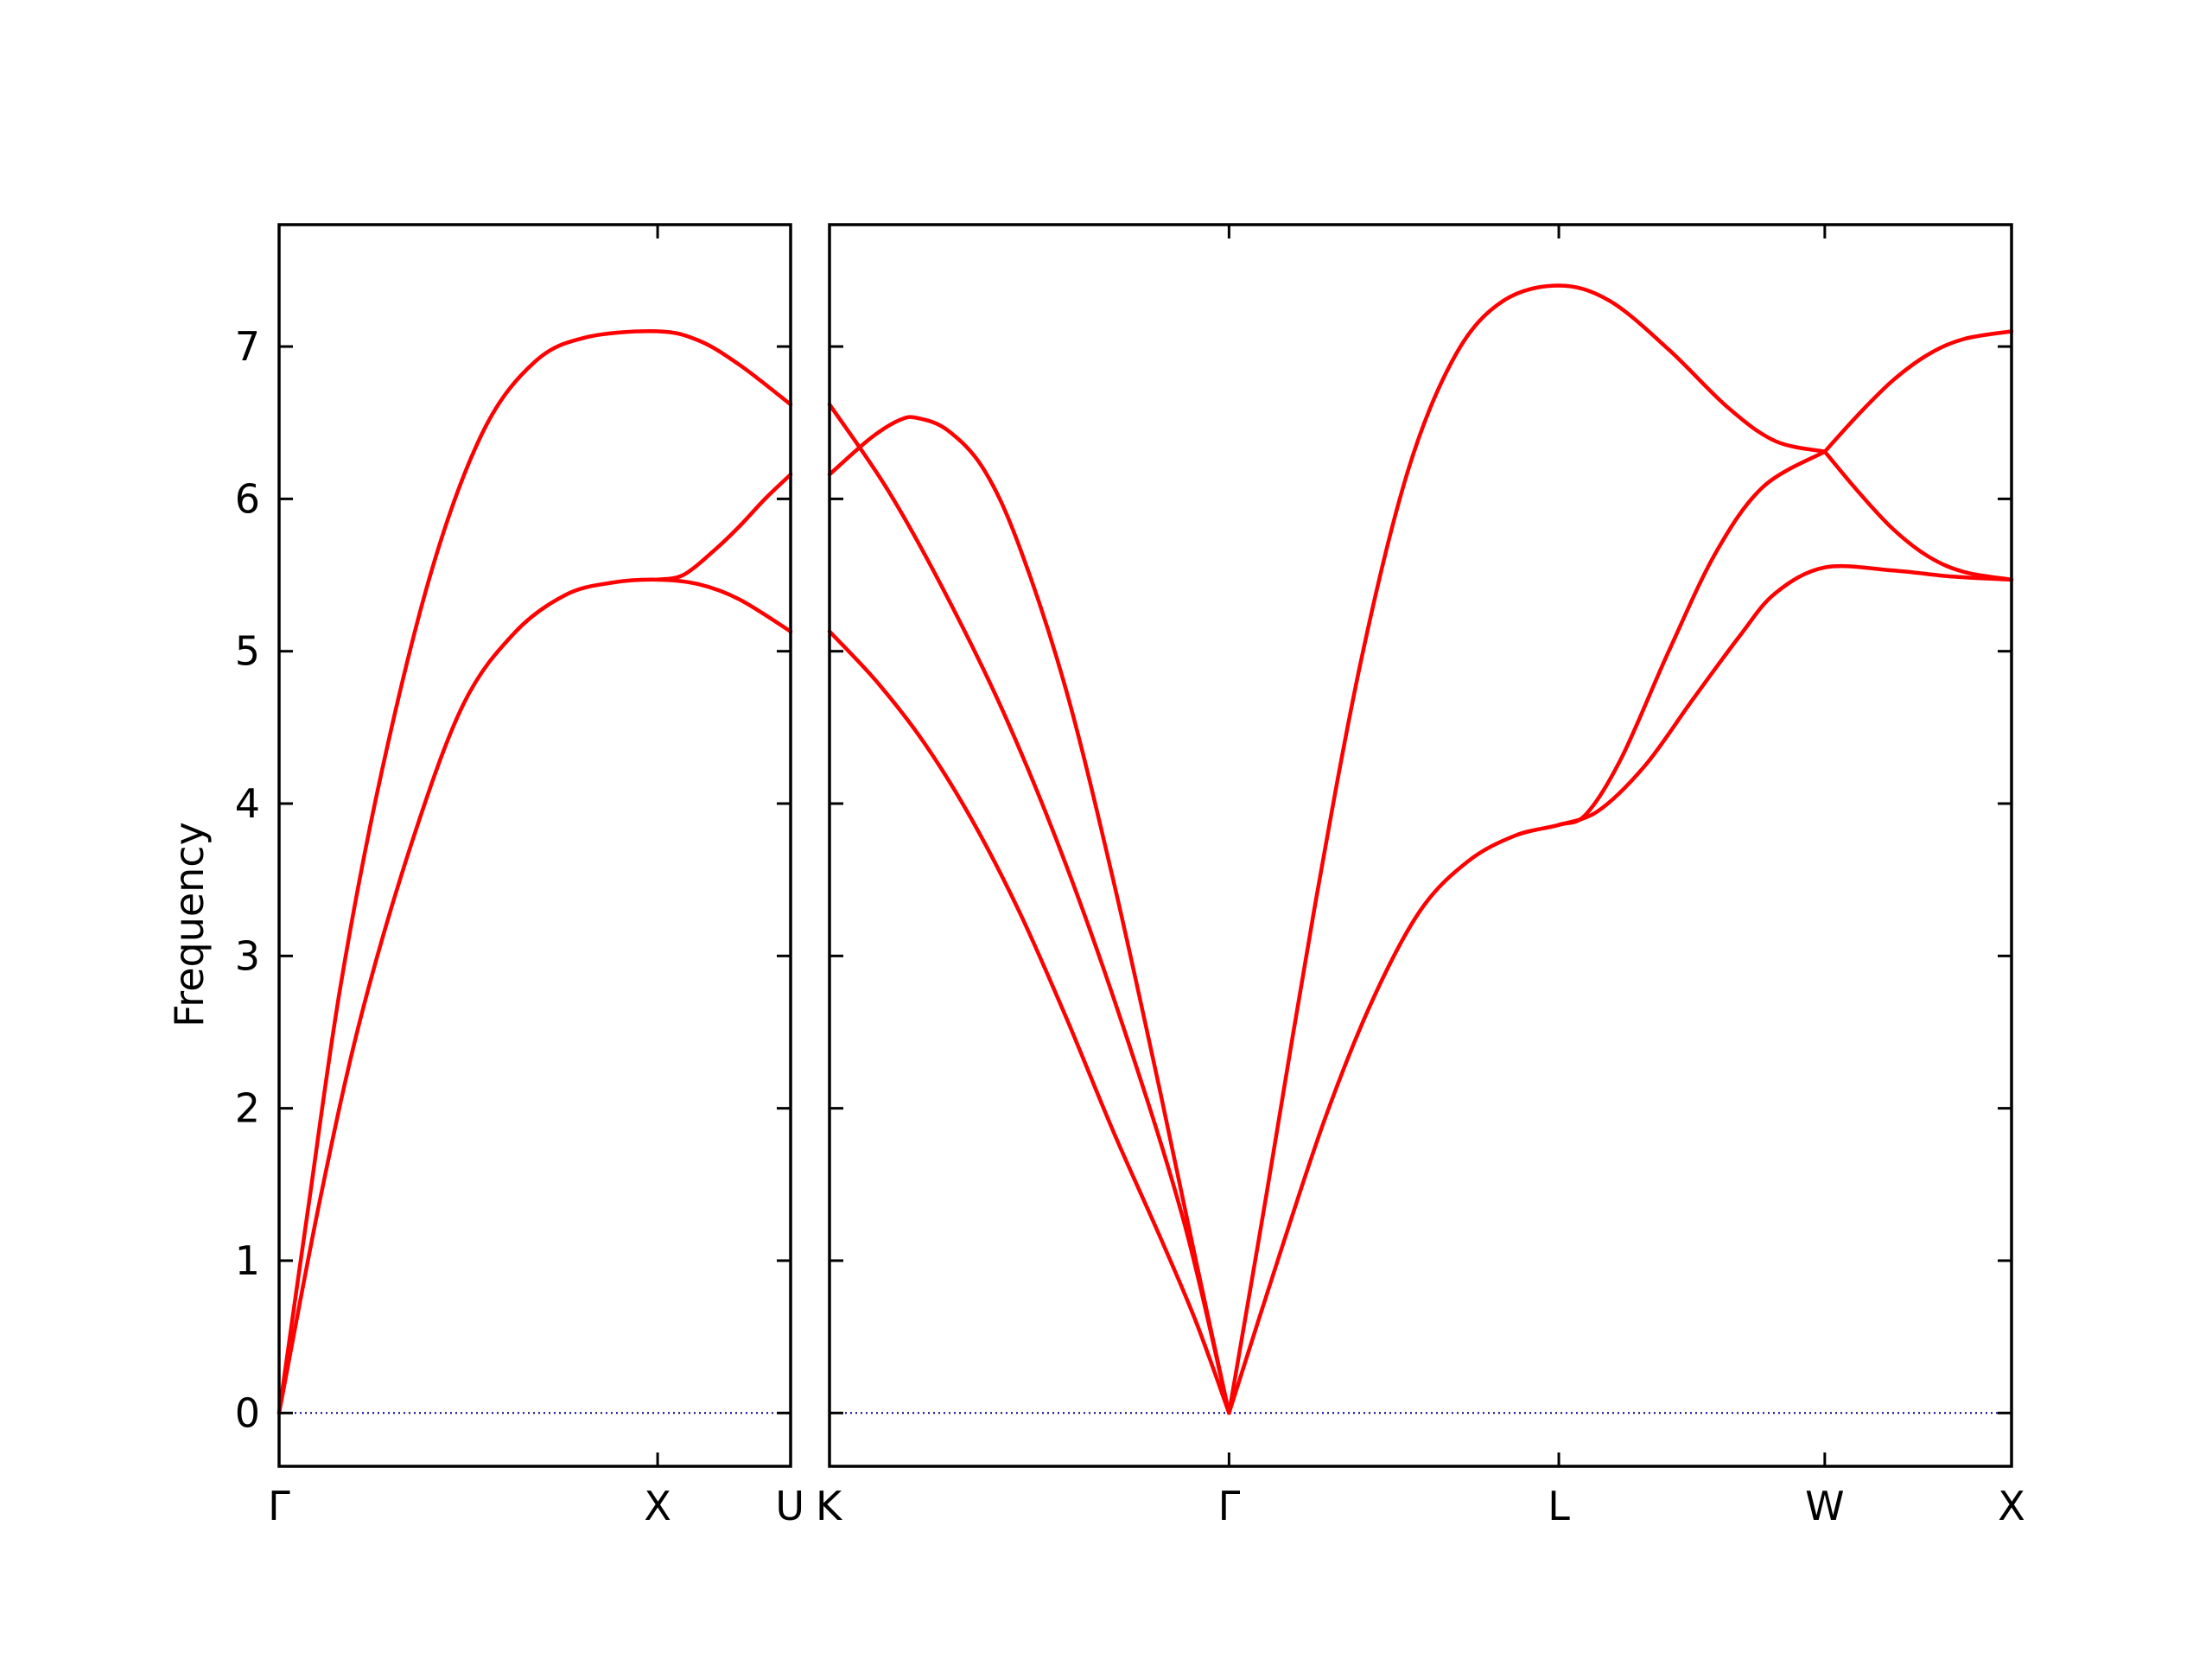 The width and height of the screenshot is (2212, 1659). What do you see at coordinates (247, 498) in the screenshot?
I see `y-tick-label: 6` at bounding box center [247, 498].